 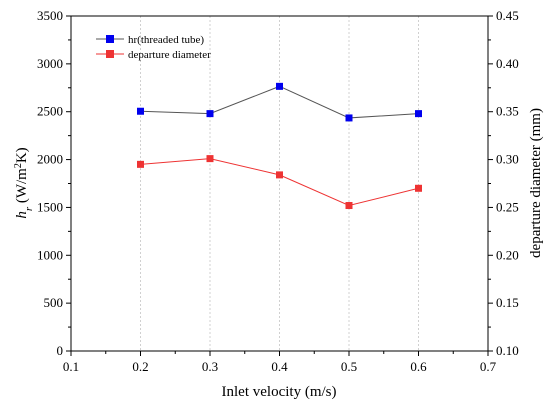 I want to click on legend-marker-hr, so click(x=110, y=39).